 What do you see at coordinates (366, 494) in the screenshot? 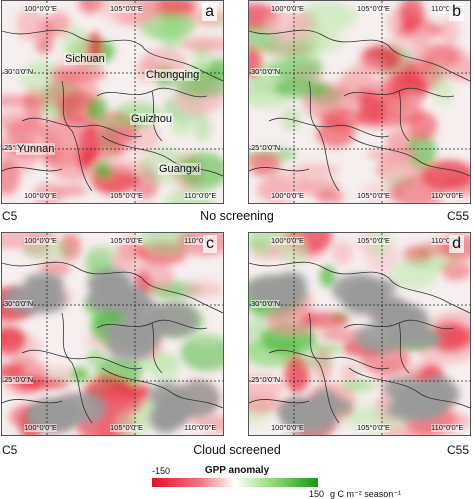
I see `colorbar-unit: g C m⁻² season⁻¹` at bounding box center [366, 494].